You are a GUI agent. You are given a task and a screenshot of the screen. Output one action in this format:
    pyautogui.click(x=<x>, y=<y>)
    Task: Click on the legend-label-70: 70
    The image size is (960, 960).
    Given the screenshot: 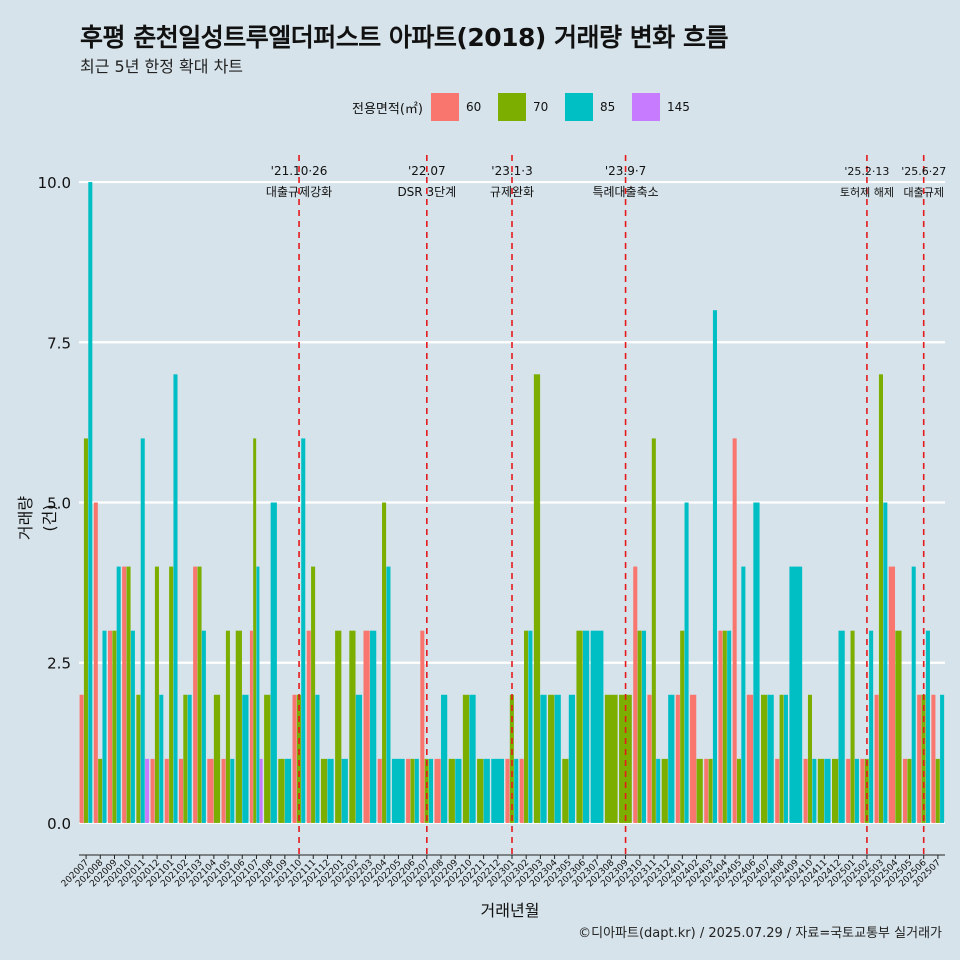 What is the action you would take?
    pyautogui.click(x=540, y=107)
    